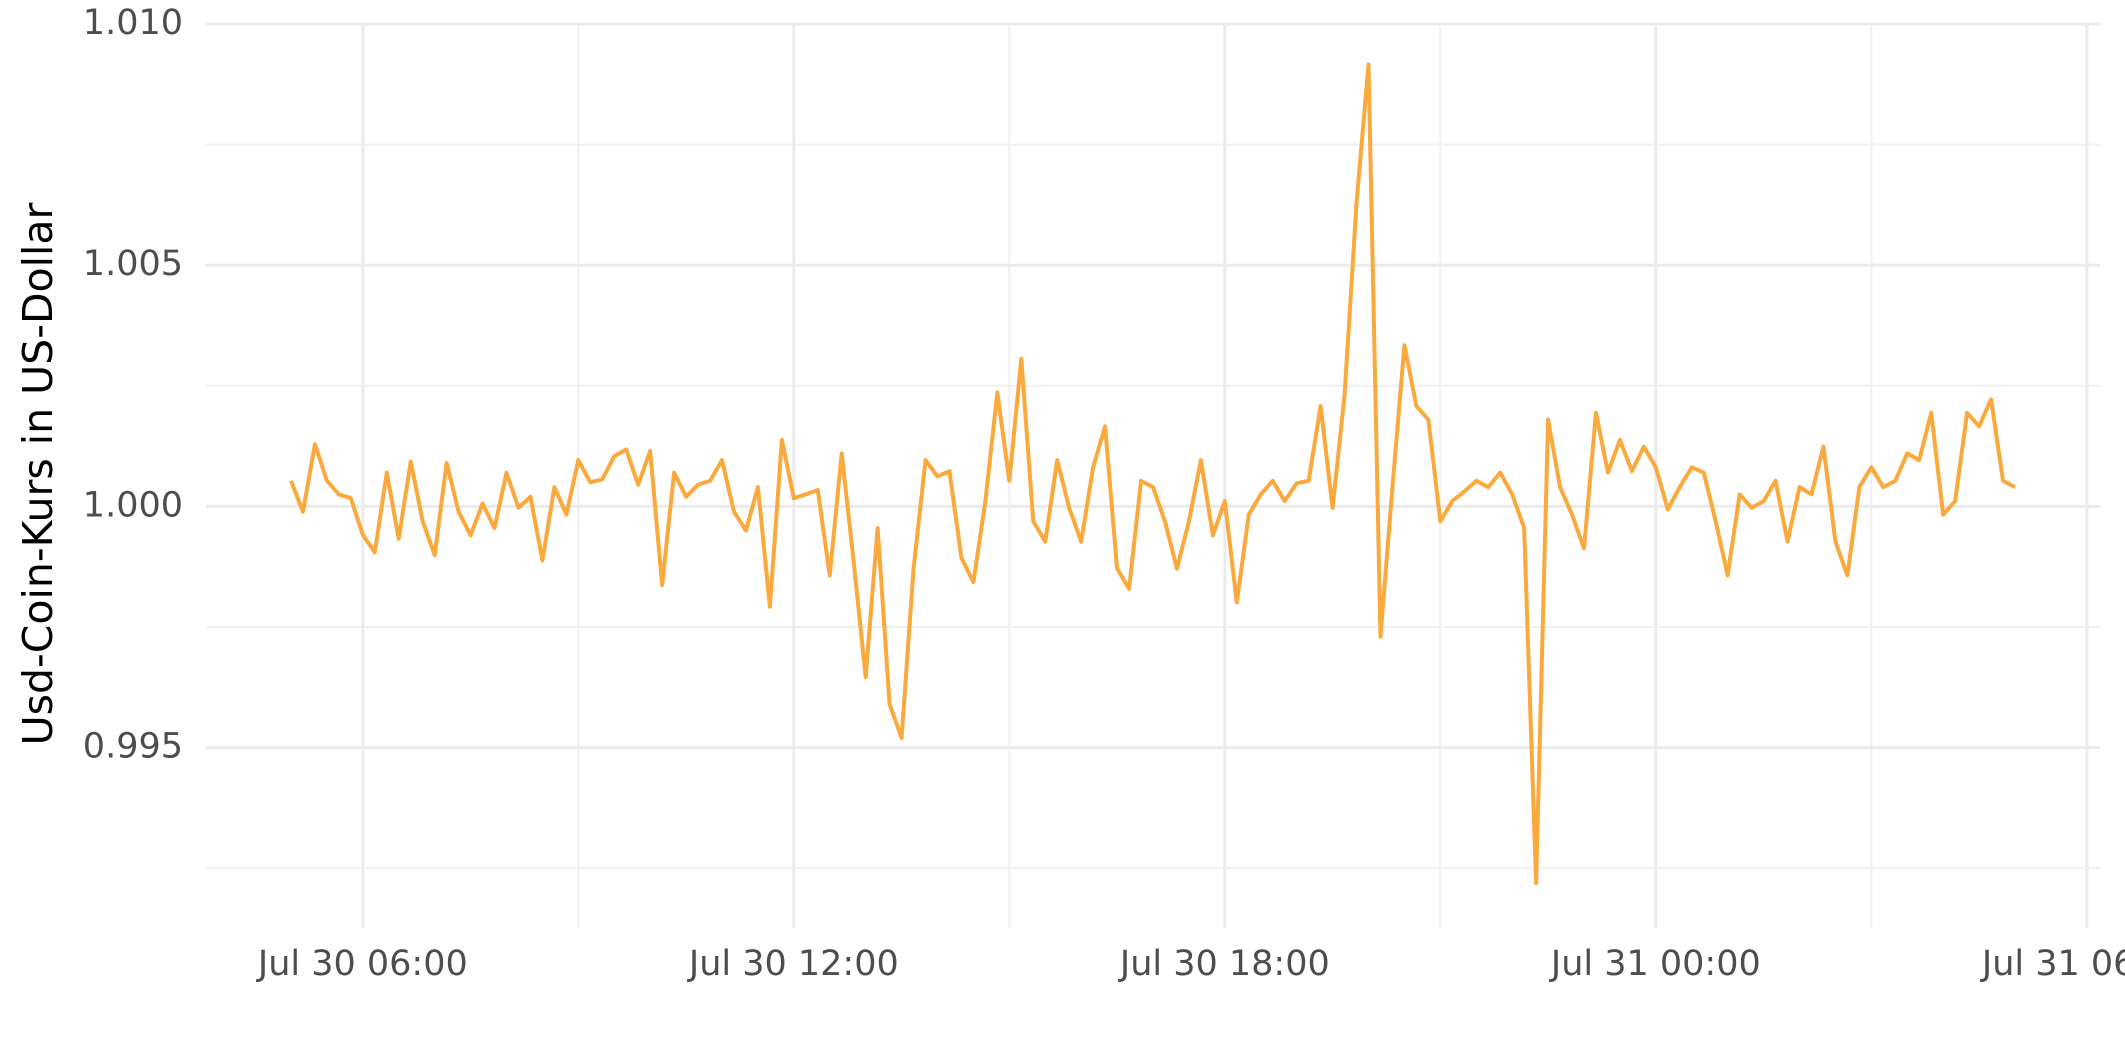  What do you see at coordinates (133, 23) in the screenshot?
I see `y-tick-label: 1.010` at bounding box center [133, 23].